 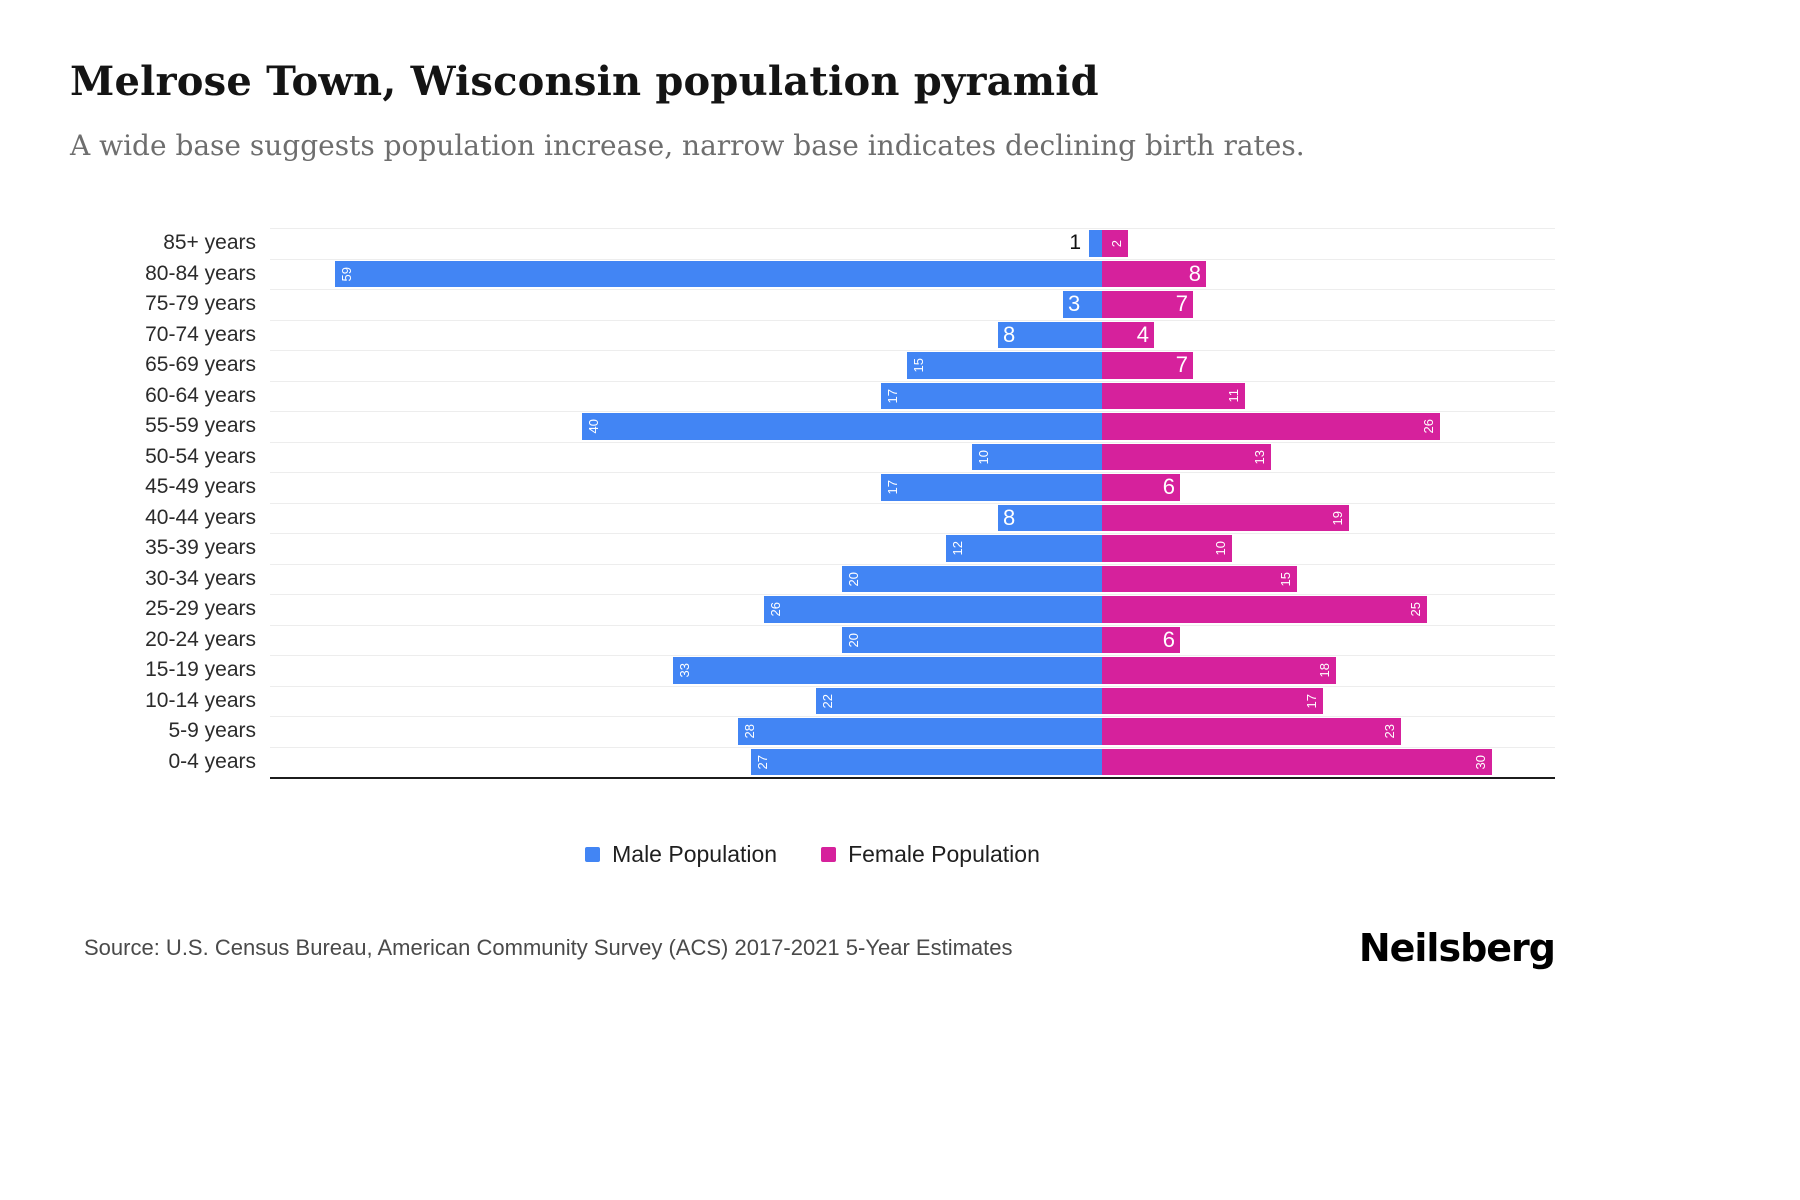 I want to click on bars-track: 10 13, so click(x=912, y=457).